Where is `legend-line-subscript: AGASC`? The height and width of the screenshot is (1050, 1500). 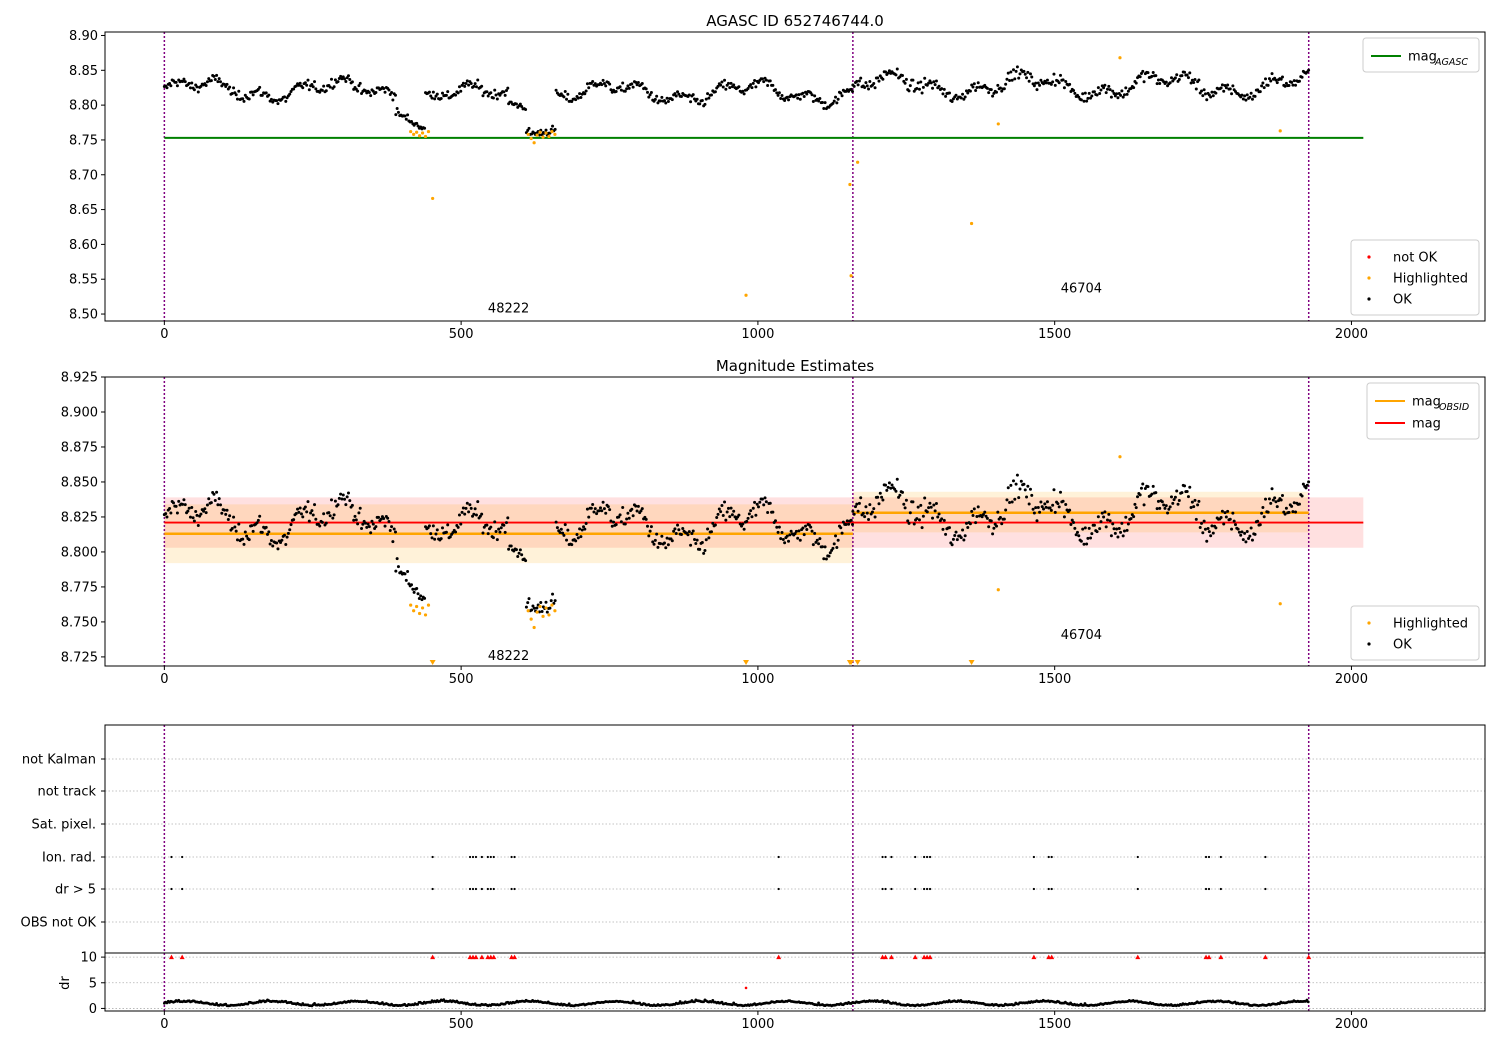 legend-line-subscript: AGASC is located at coordinates (1451, 62).